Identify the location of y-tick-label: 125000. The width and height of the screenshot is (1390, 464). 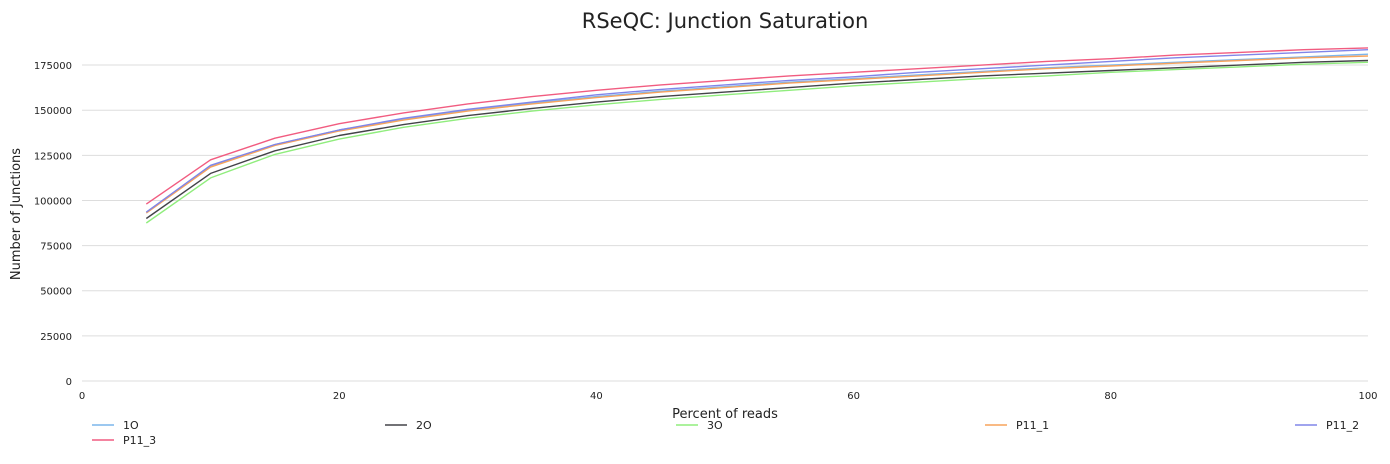
(53, 156).